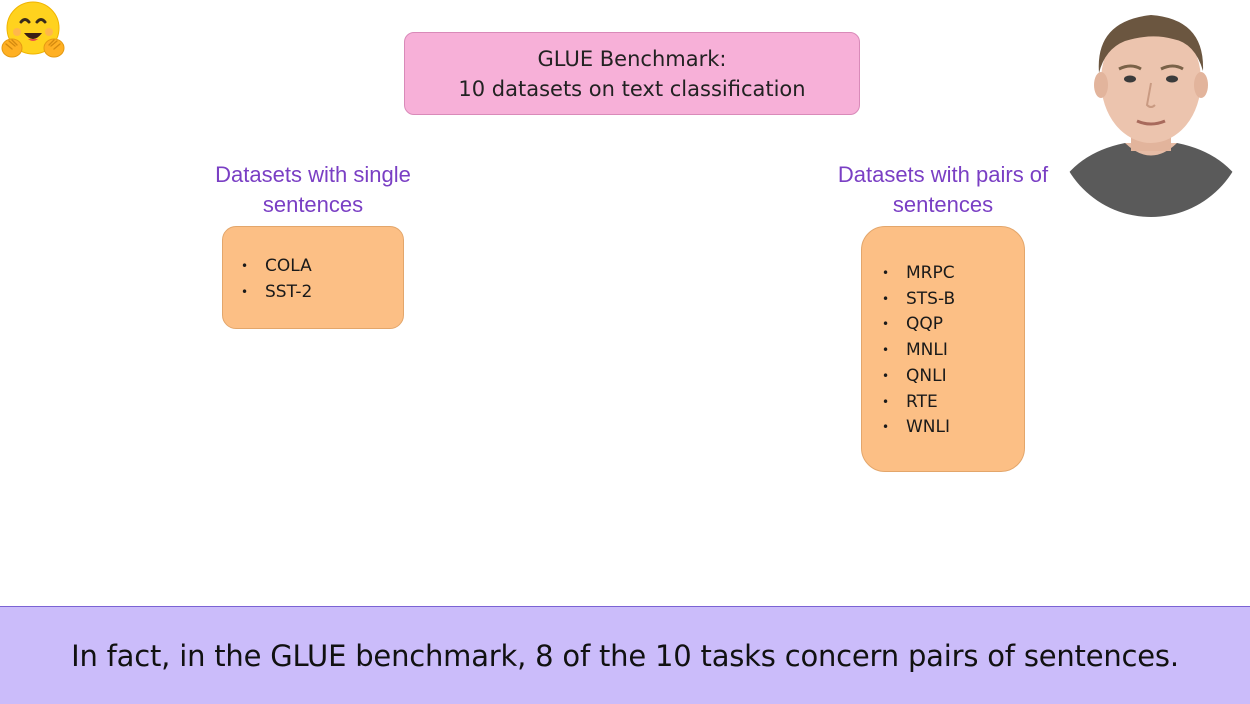 The height and width of the screenshot is (704, 1250). I want to click on list-item: • WNLI, so click(918, 428).